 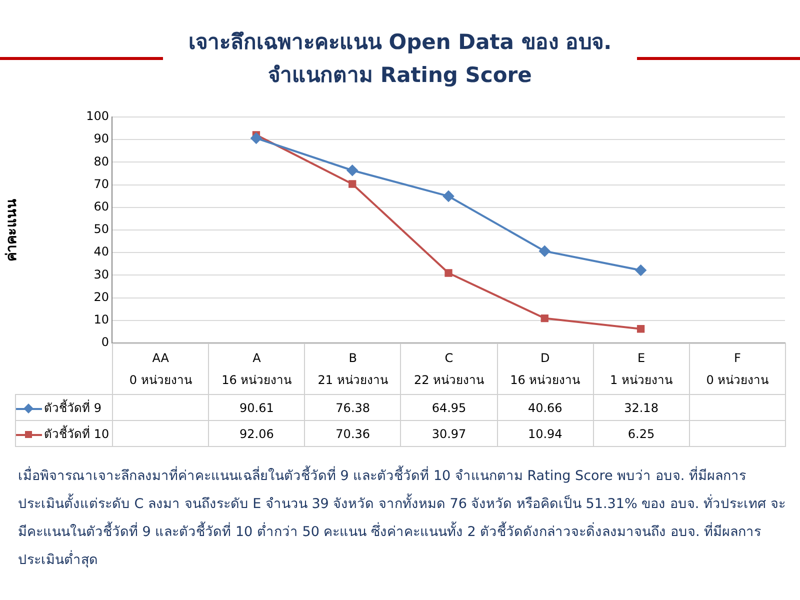 I want to click on y-tick-label: 80, so click(x=101, y=161).